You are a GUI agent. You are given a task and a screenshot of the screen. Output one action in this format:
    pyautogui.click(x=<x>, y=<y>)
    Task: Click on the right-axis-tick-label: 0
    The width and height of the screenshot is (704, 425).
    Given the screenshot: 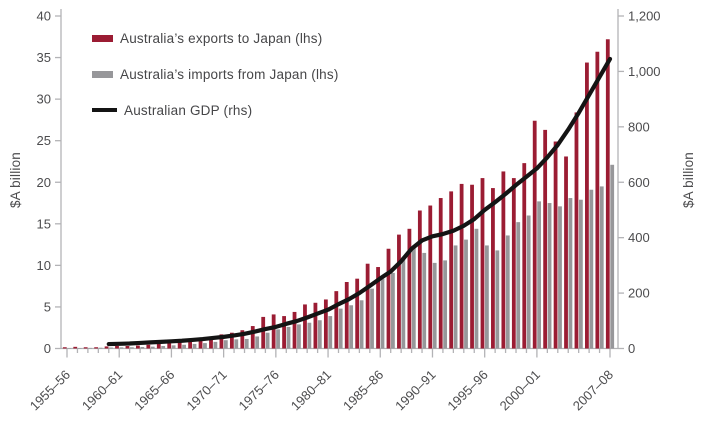 What is the action you would take?
    pyautogui.click(x=631, y=348)
    